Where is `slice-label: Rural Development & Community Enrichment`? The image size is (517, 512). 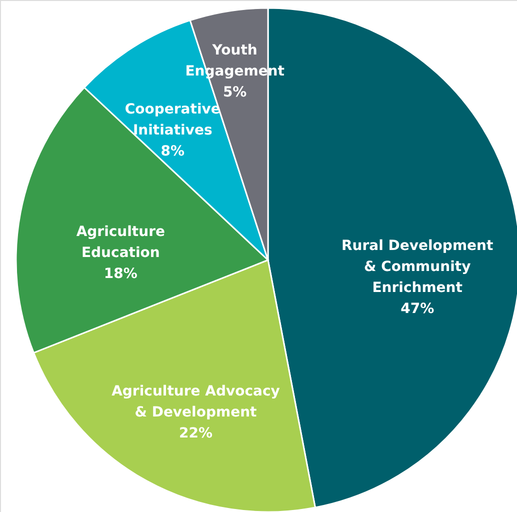
slice-label: Rural Development & Community Enrichment is located at coordinates (417, 267).